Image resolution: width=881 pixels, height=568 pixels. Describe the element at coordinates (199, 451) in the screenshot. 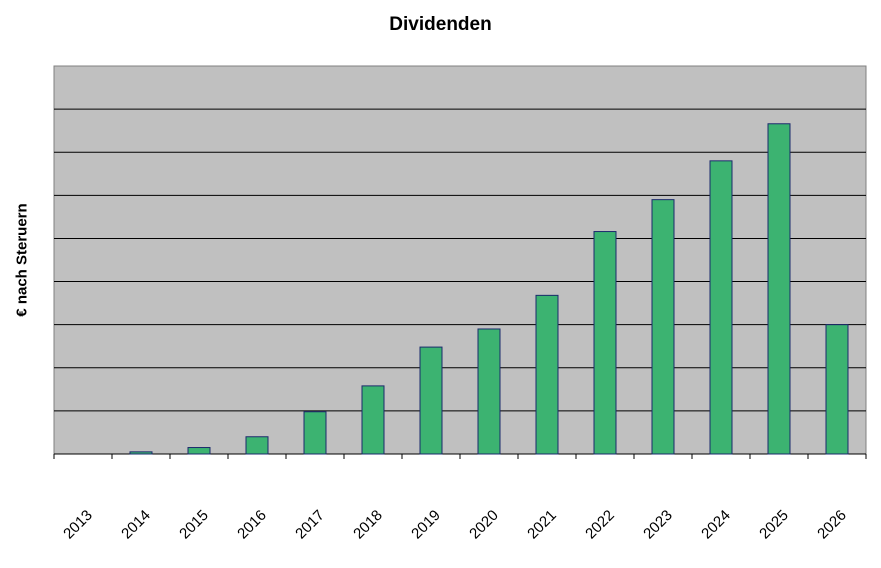

I see `bar-2015` at that location.